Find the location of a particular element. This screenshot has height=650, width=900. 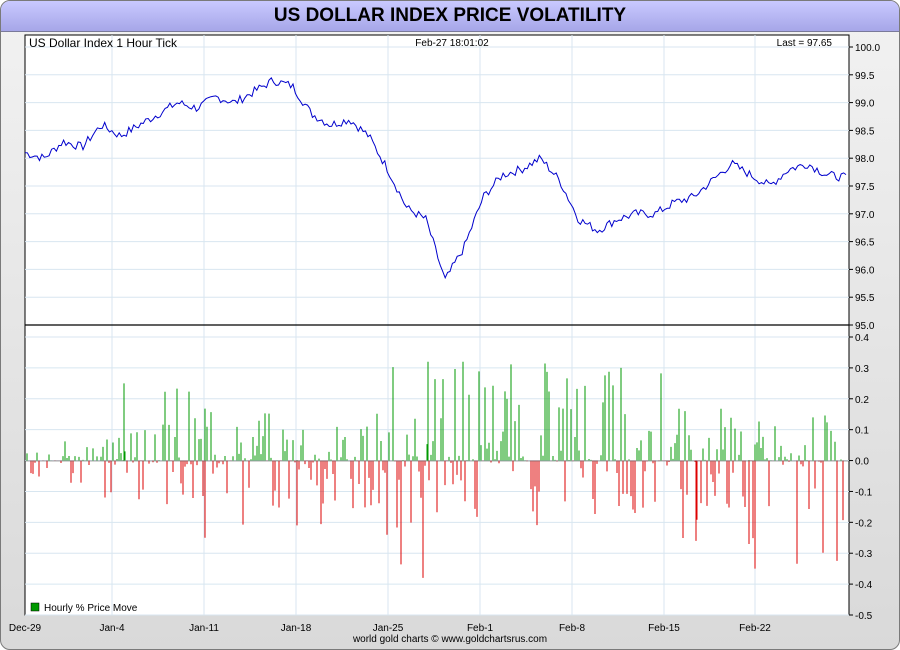

y-tick-label: 97.5 is located at coordinates (865, 187).